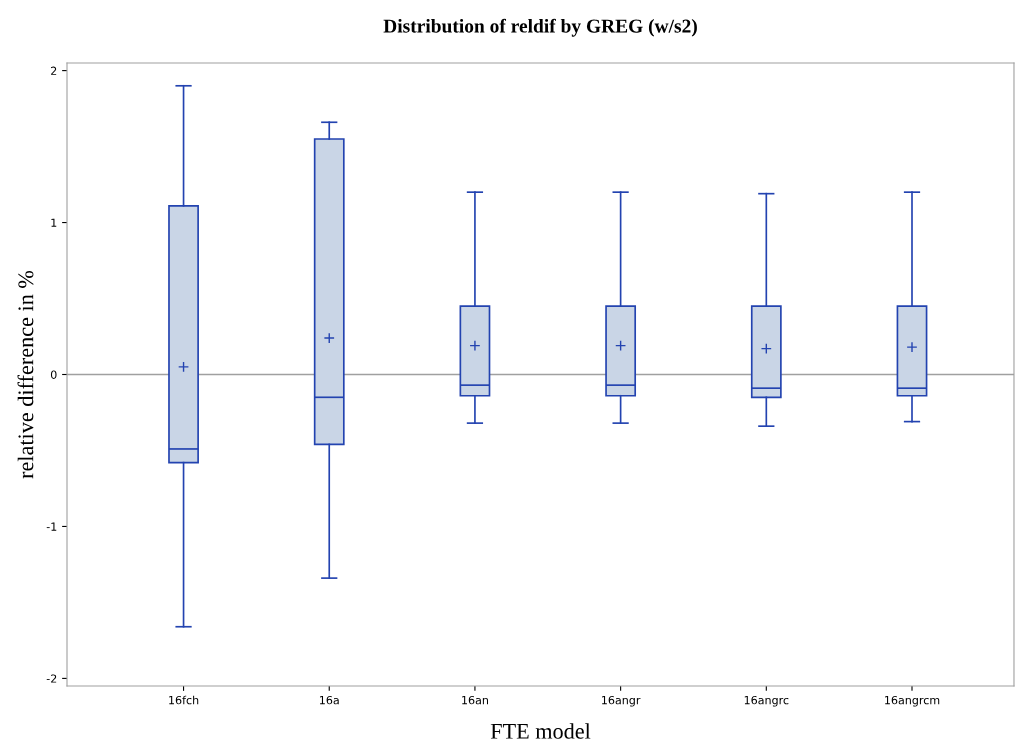 The image size is (1015, 751). I want to click on x-tick-label: 16angrc, so click(766, 701).